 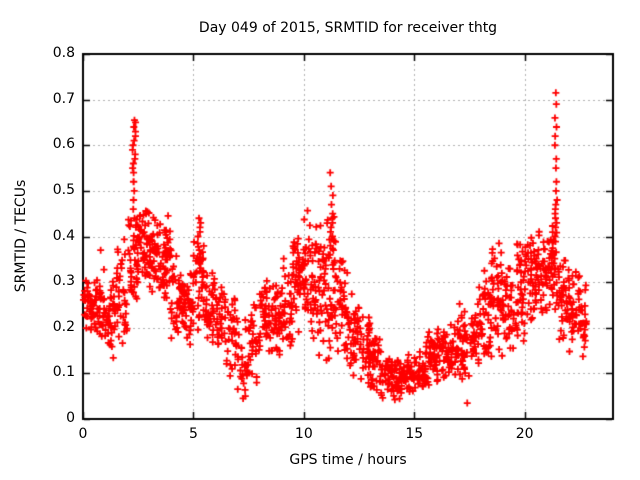 I want to click on y-tick-label: 0.3, so click(x=63, y=281).